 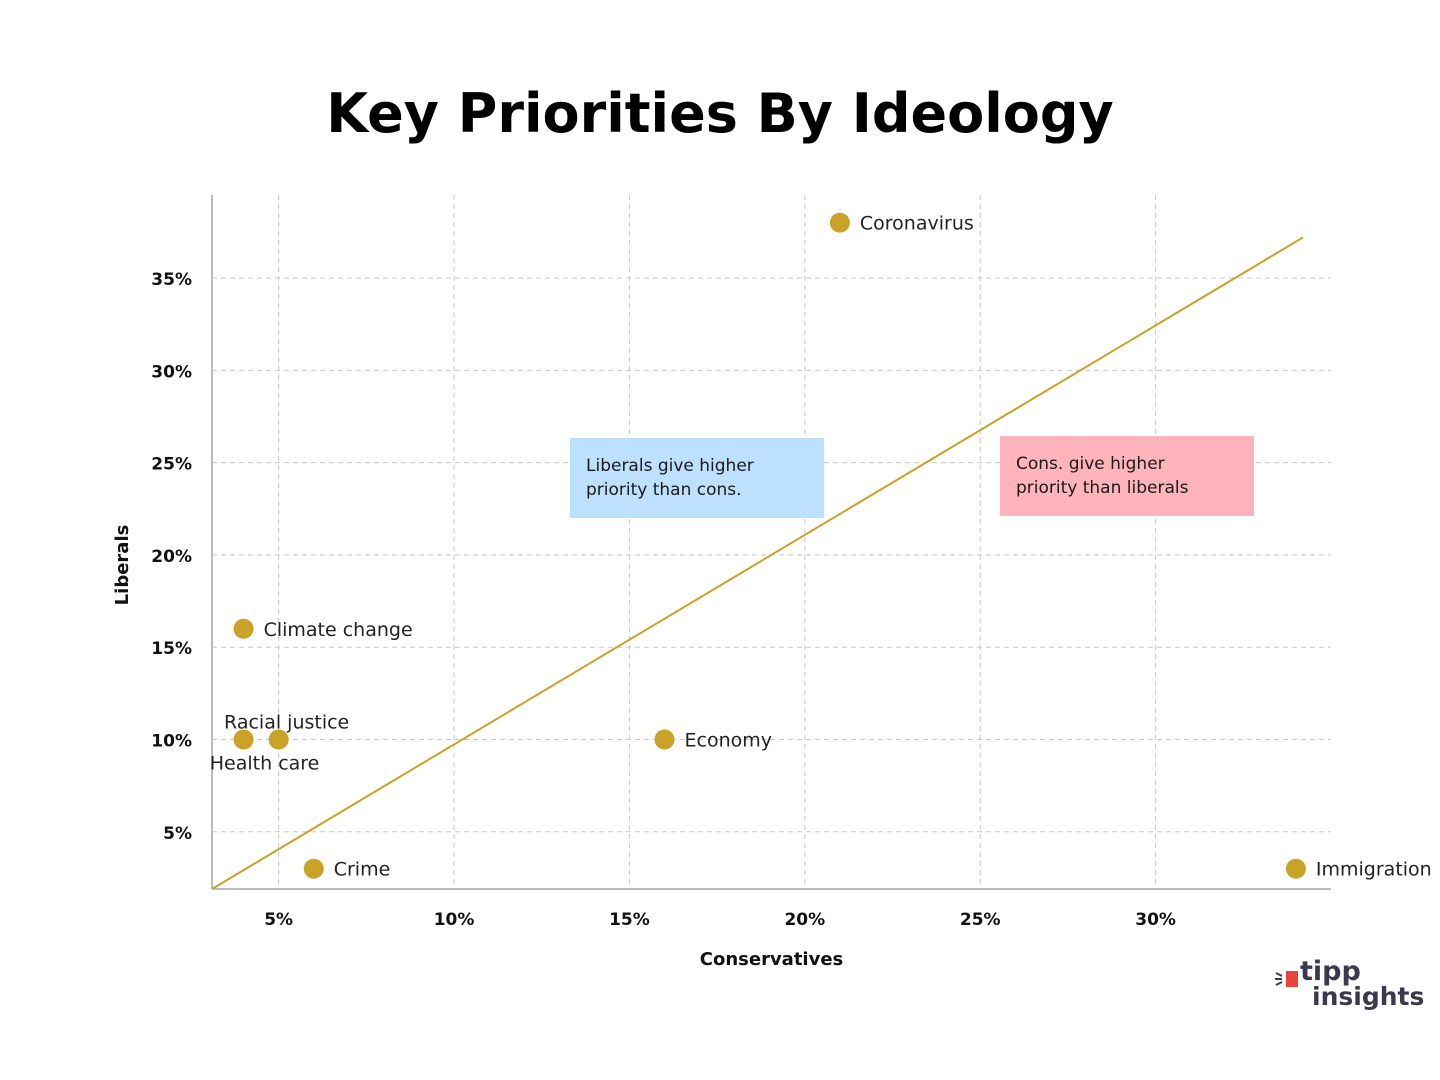 What do you see at coordinates (980, 920) in the screenshot?
I see `x-tick-label: 25%` at bounding box center [980, 920].